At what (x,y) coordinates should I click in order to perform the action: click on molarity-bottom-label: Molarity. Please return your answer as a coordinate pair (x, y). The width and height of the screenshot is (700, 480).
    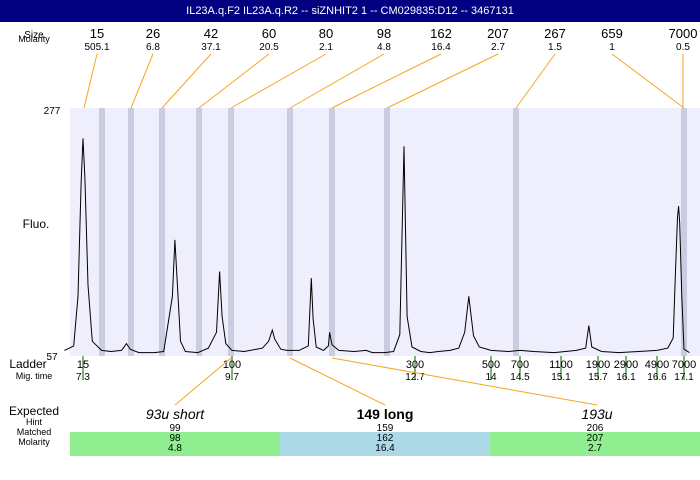
    Looking at the image, I should click on (34, 442).